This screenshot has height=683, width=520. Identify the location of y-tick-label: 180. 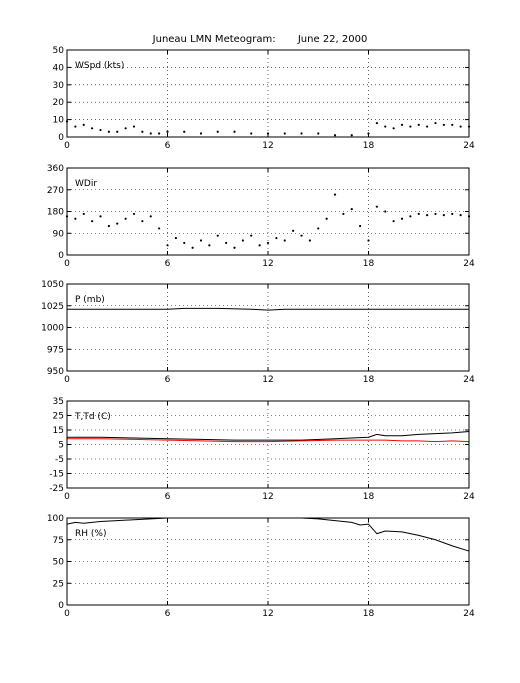
(55, 213).